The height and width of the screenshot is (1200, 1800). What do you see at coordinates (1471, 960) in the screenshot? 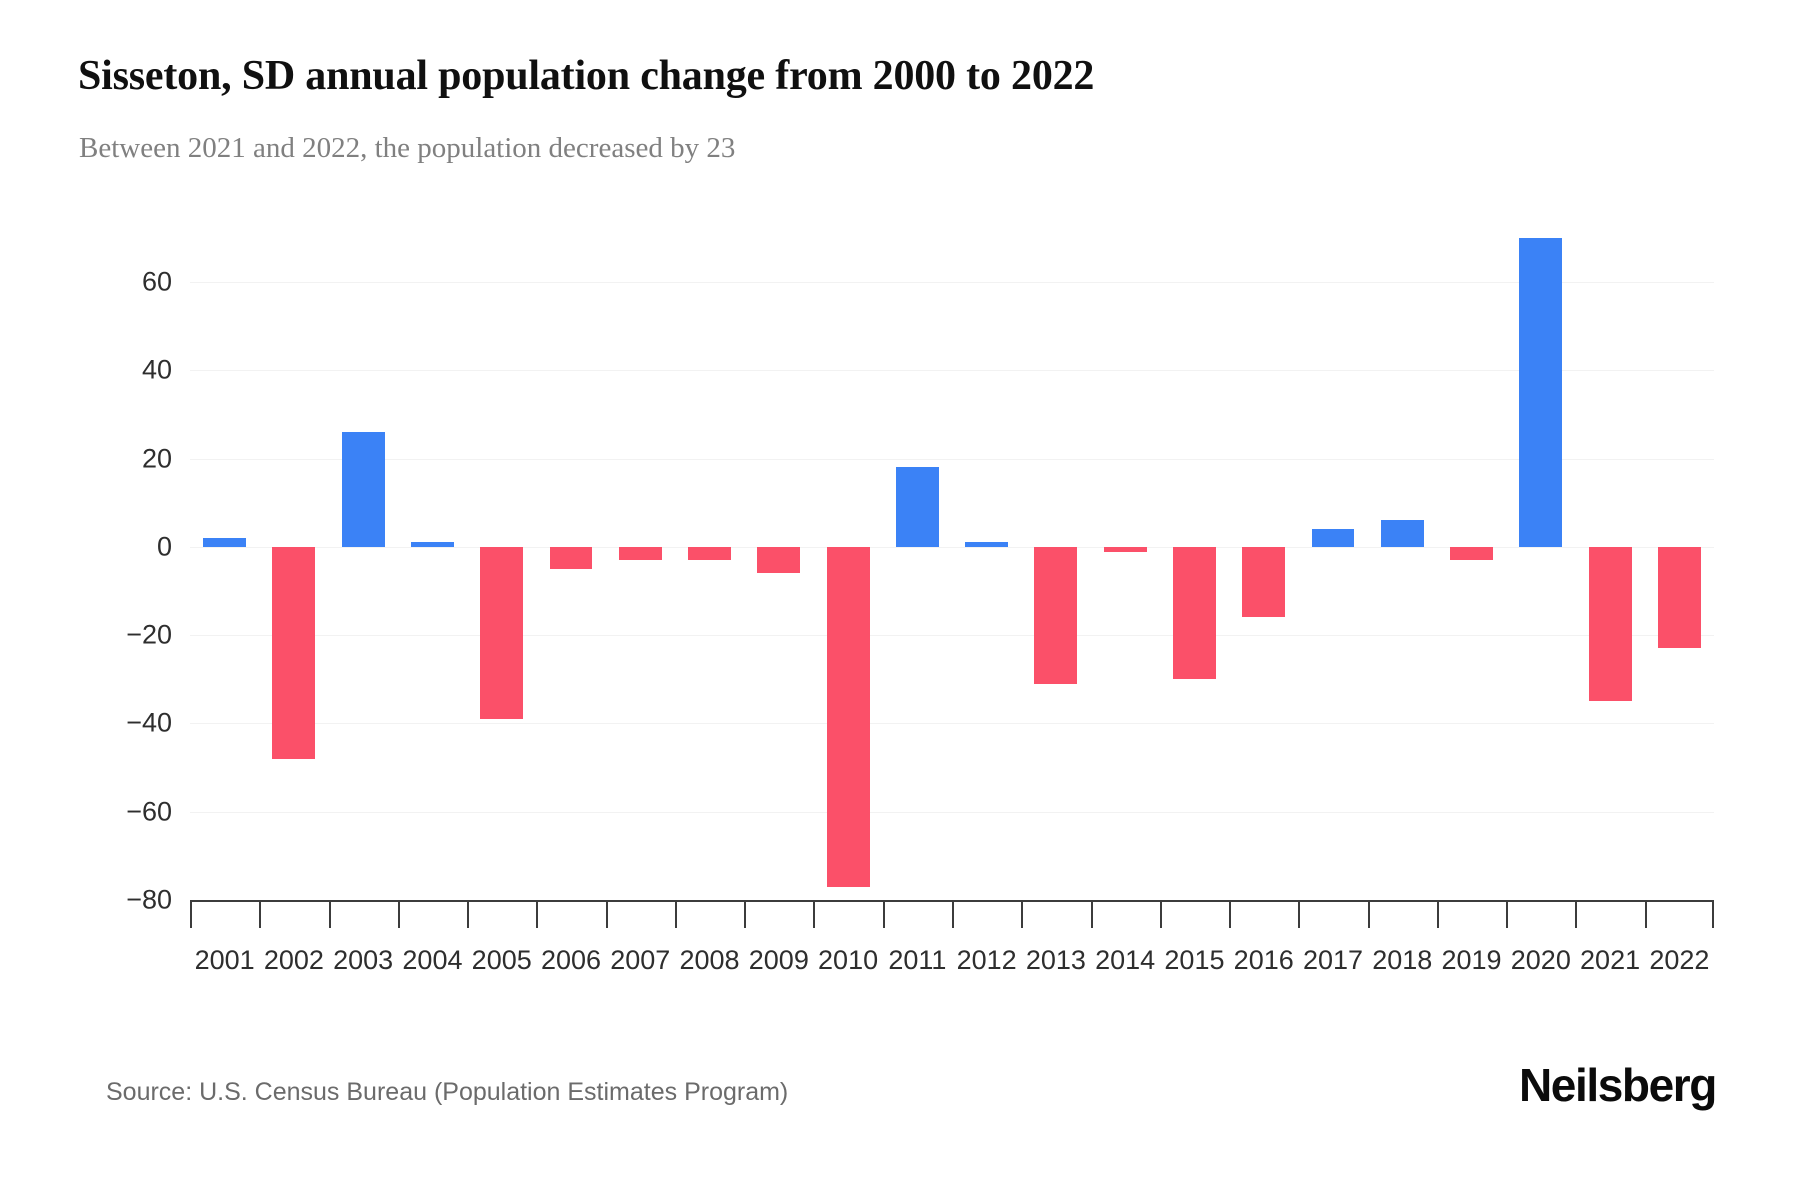
I see `x-axis-tick-label: 2019` at bounding box center [1471, 960].